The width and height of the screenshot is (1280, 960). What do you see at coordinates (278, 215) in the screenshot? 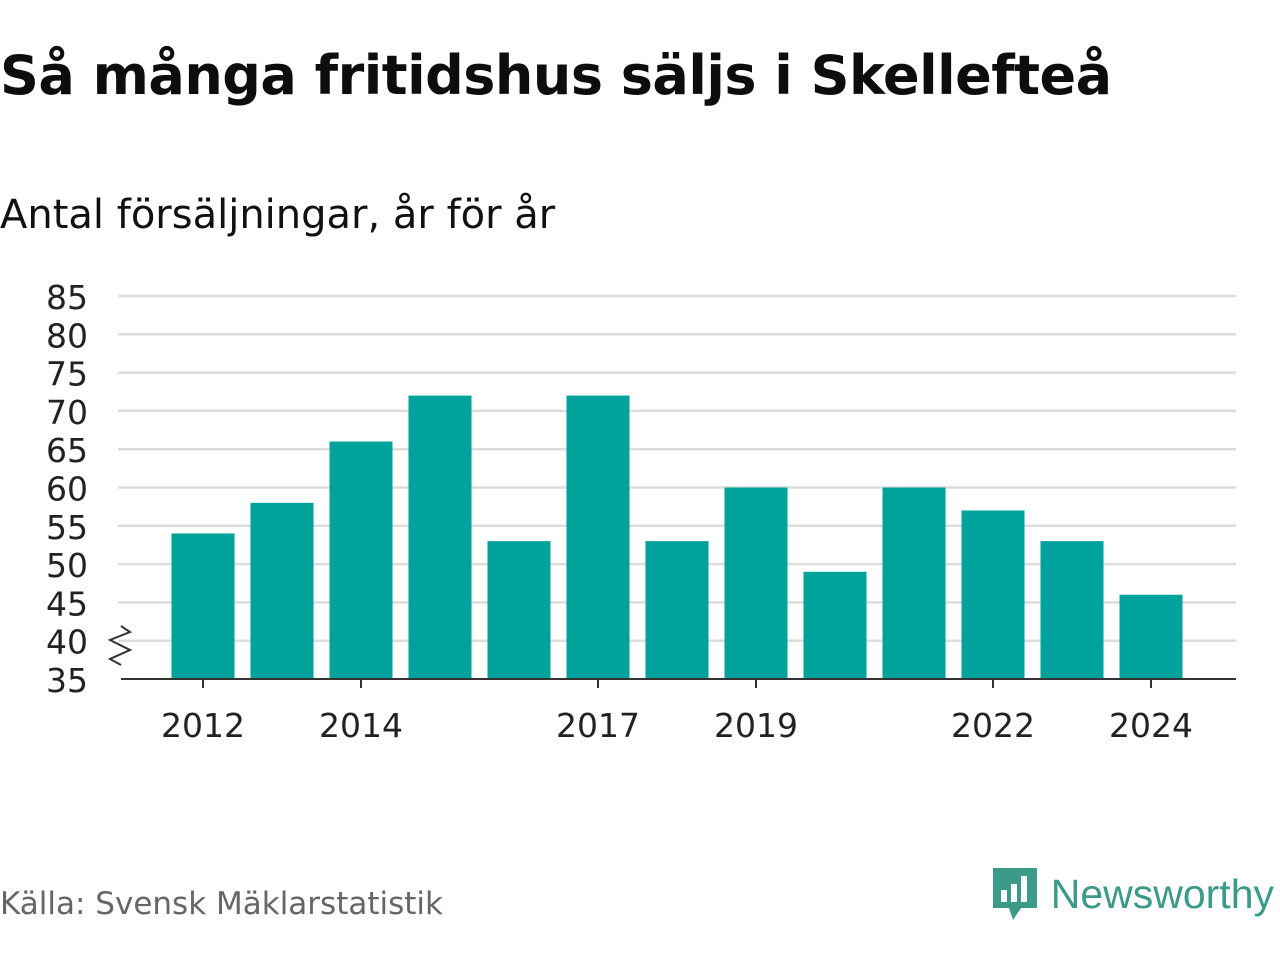
I see `chart-subtitle: Antal försäljningar, år för år` at bounding box center [278, 215].